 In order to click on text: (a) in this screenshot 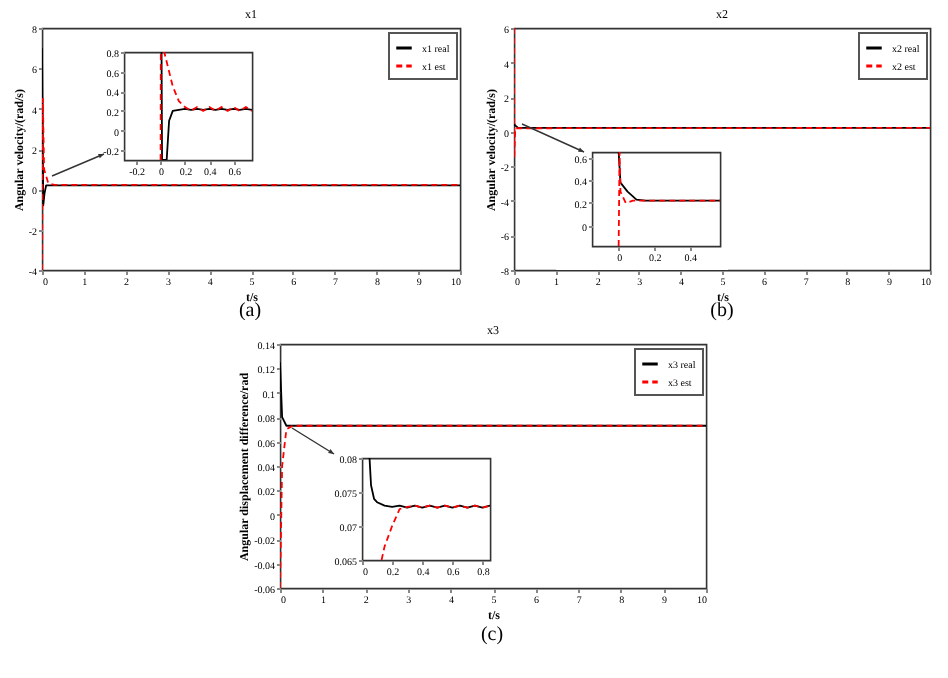, I will do `click(250, 311)`.